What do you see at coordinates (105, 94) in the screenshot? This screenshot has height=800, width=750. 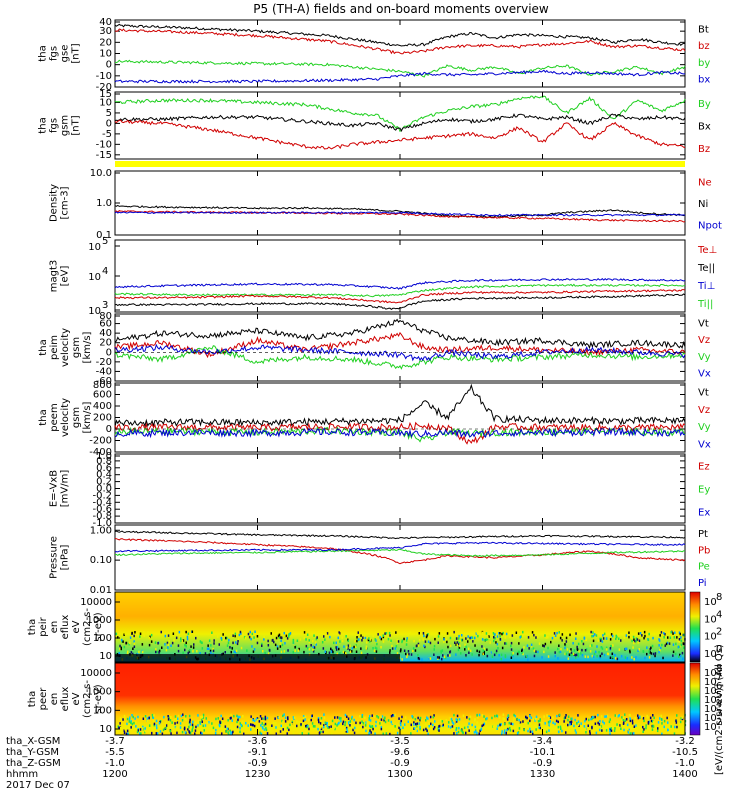 I see `ytick-label: 15` at bounding box center [105, 94].